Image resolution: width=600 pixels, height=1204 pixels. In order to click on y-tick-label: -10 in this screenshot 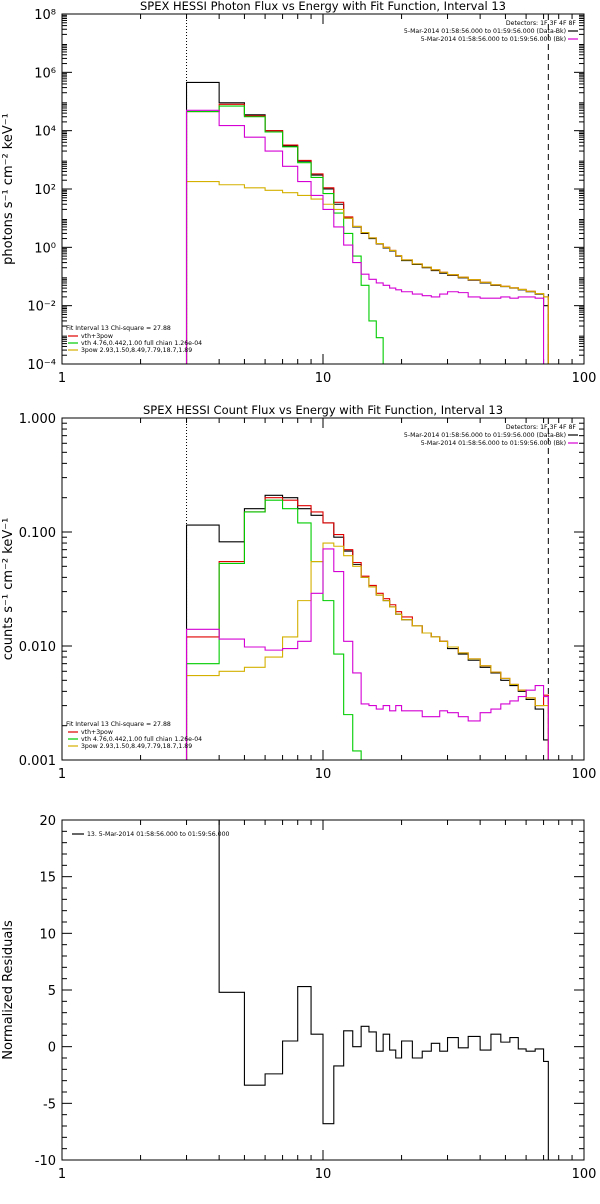, I will do `click(45, 1161)`.